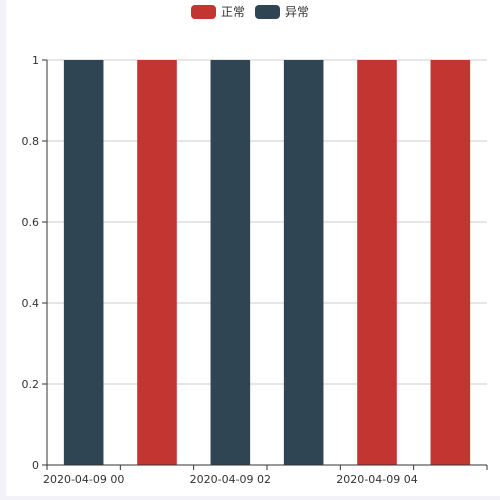 This screenshot has height=500, width=500. Describe the element at coordinates (31, 384) in the screenshot. I see `y-tick-label-1: 0.2` at that location.